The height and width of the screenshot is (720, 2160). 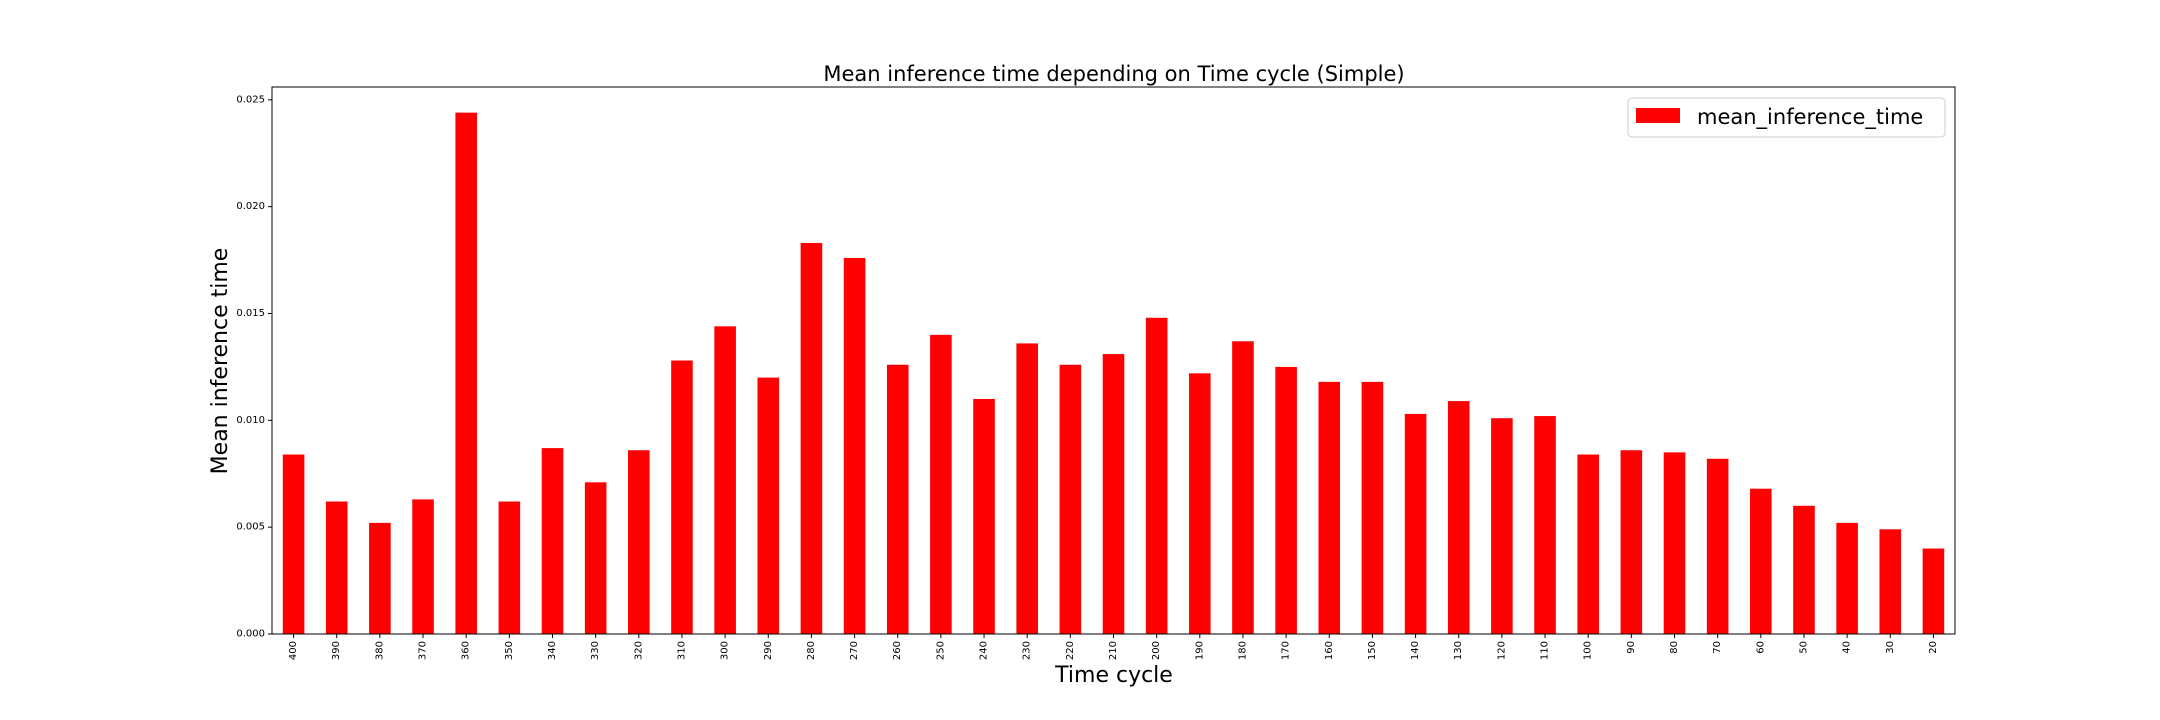 I want to click on x-tick-label: 220, so click(x=1070, y=650).